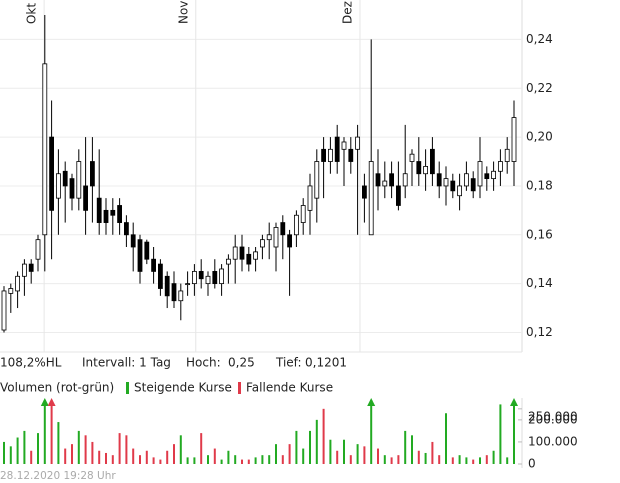 Image resolution: width=620 pixels, height=483 pixels. I want to click on legend-up-swatch, so click(127, 388).